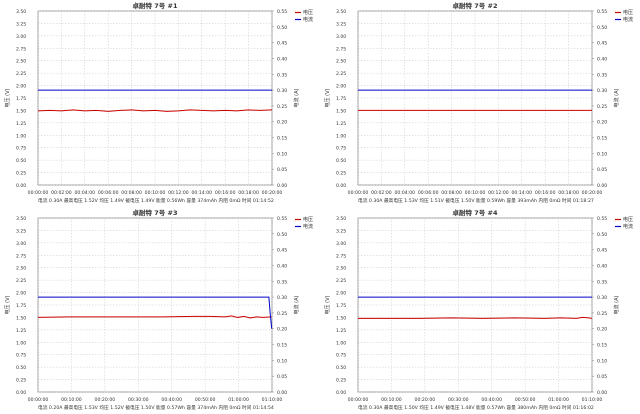 The height and width of the screenshot is (414, 640). I want to click on chart-title: 卓耐特 7号 #2, so click(474, 5).